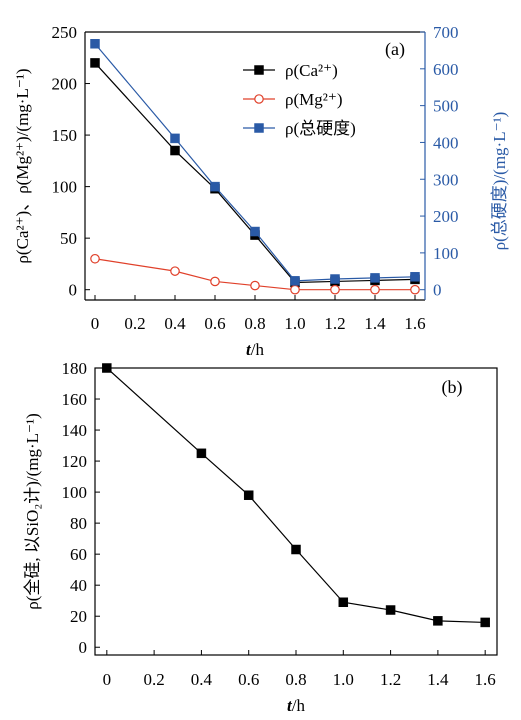 This screenshot has height=720, width=521. I want to click on panel-a-y-axis-label: ρ(Ca²⁺)、ρ(Mg²⁺)/(mg·L⁻¹), so click(22, 165).